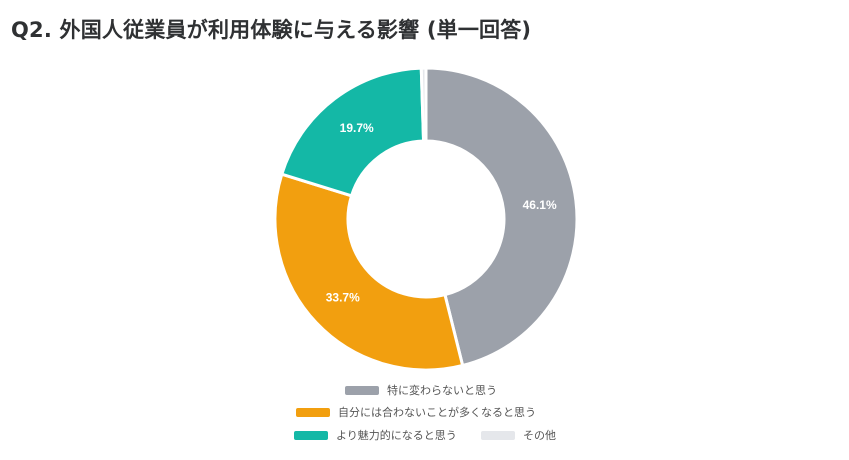 The height and width of the screenshot is (460, 849). I want to click on slice-data-label: 19.7%, so click(357, 128).